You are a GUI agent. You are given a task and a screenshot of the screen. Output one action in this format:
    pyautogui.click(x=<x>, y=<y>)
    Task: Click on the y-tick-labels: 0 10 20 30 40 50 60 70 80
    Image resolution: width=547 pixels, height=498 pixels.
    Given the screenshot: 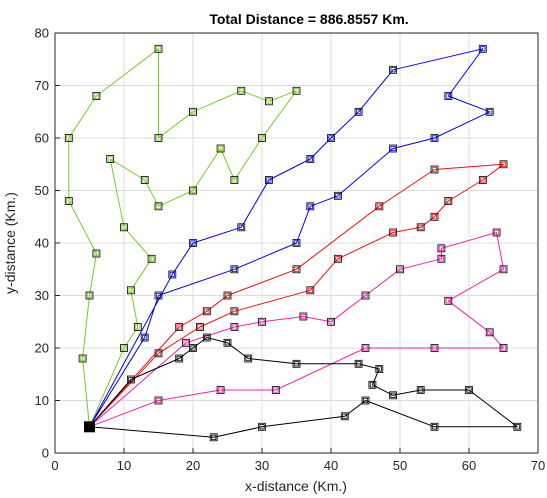 What is the action you would take?
    pyautogui.click(x=42, y=243)
    